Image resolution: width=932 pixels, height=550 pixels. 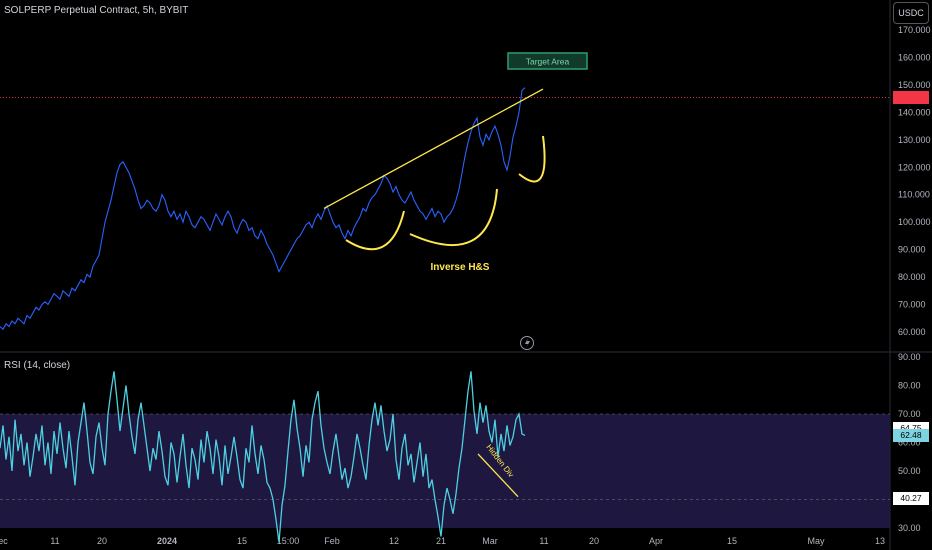 What do you see at coordinates (433, 149) in the screenshot?
I see `trendline` at bounding box center [433, 149].